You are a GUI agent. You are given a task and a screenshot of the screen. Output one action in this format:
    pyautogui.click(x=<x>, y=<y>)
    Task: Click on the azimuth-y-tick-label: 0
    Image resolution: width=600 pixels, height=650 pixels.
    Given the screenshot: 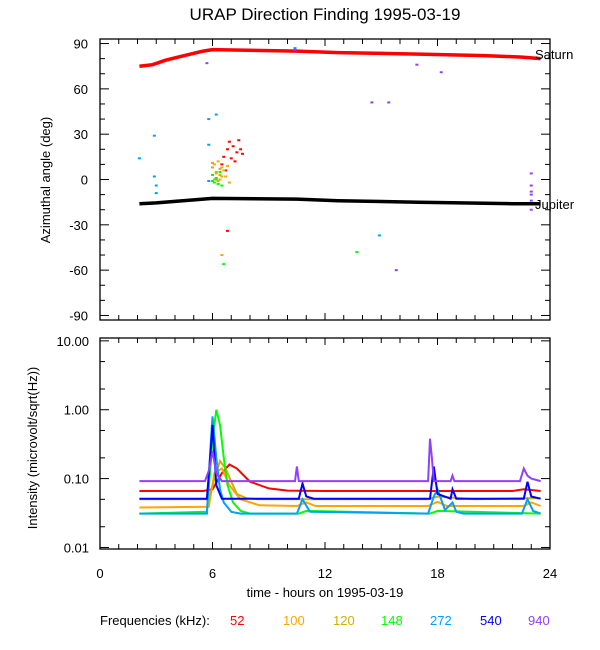 What is the action you would take?
    pyautogui.click(x=84, y=180)
    